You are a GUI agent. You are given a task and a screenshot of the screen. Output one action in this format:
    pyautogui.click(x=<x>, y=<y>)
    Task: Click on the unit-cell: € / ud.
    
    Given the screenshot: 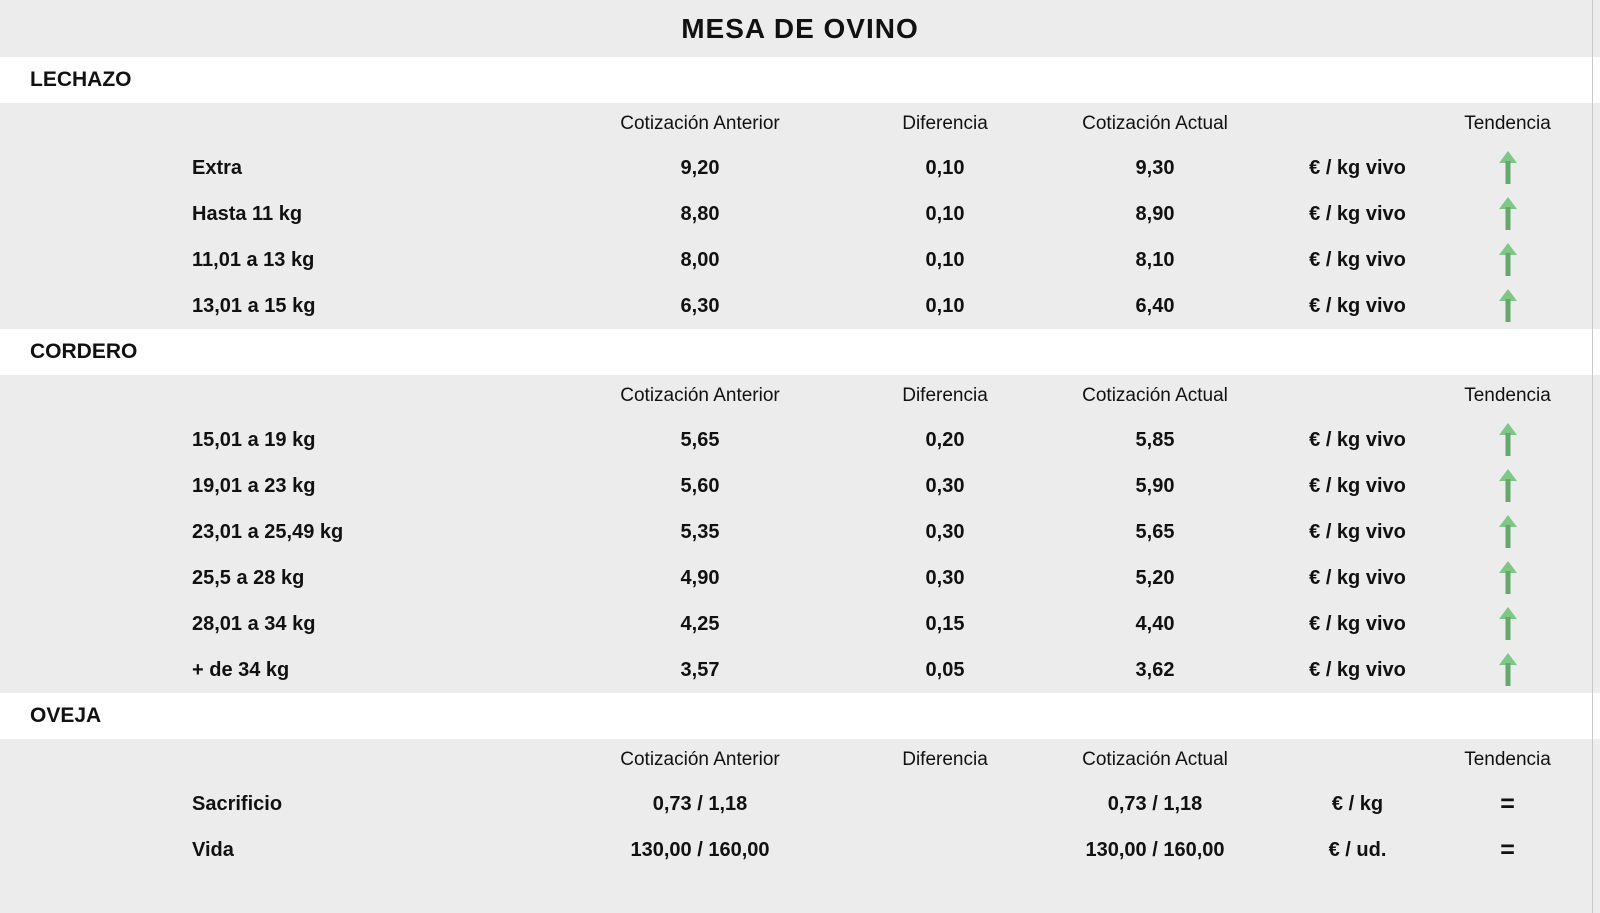 What is the action you would take?
    pyautogui.click(x=1357, y=849)
    